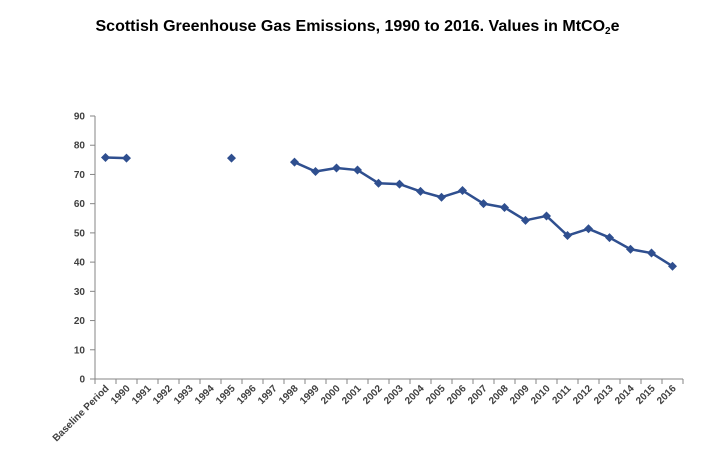 The height and width of the screenshot is (459, 715). I want to click on y-tick-label: 30, so click(80, 292).